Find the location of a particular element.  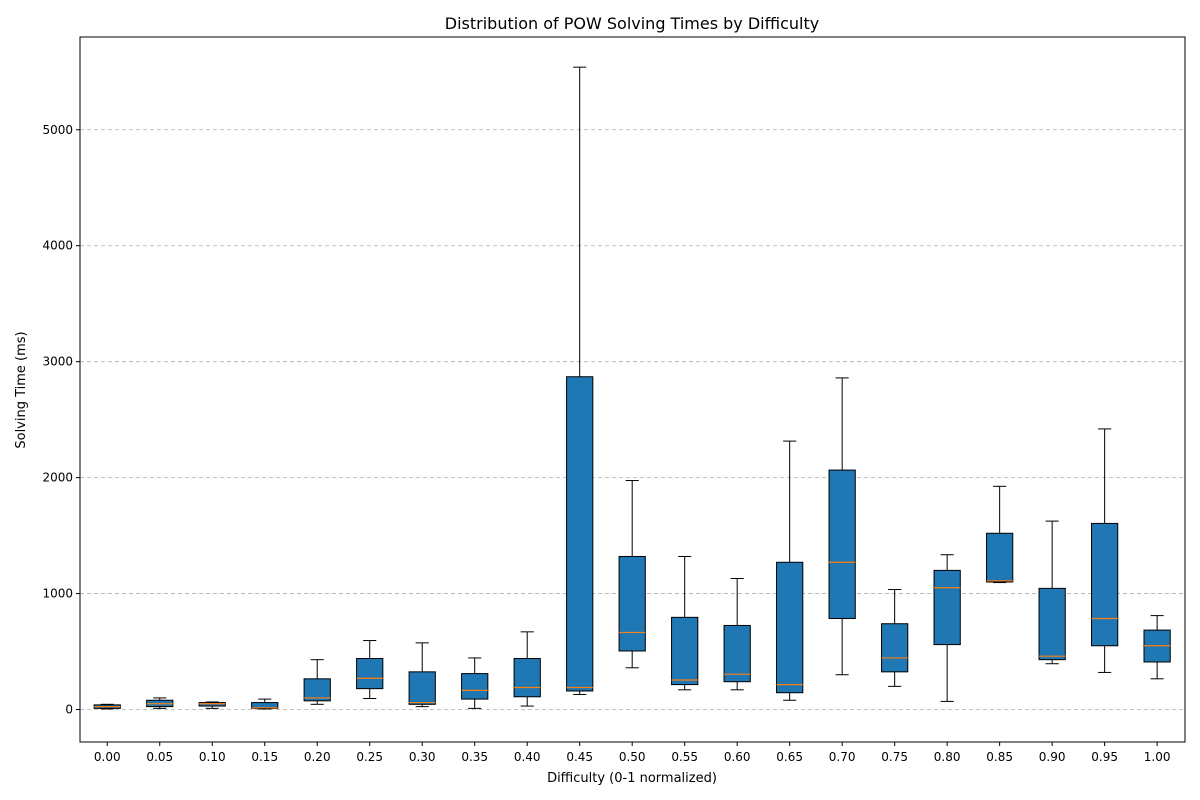

box-0.10 is located at coordinates (212, 705).